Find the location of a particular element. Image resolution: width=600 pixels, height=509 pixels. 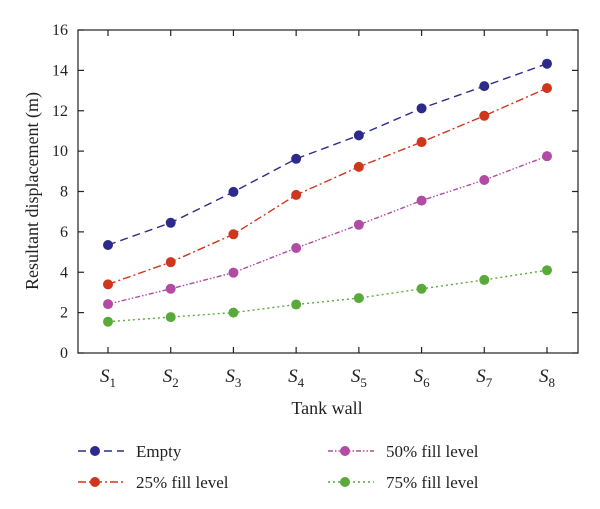

legend-item: 50% fill level is located at coordinates (403, 451).